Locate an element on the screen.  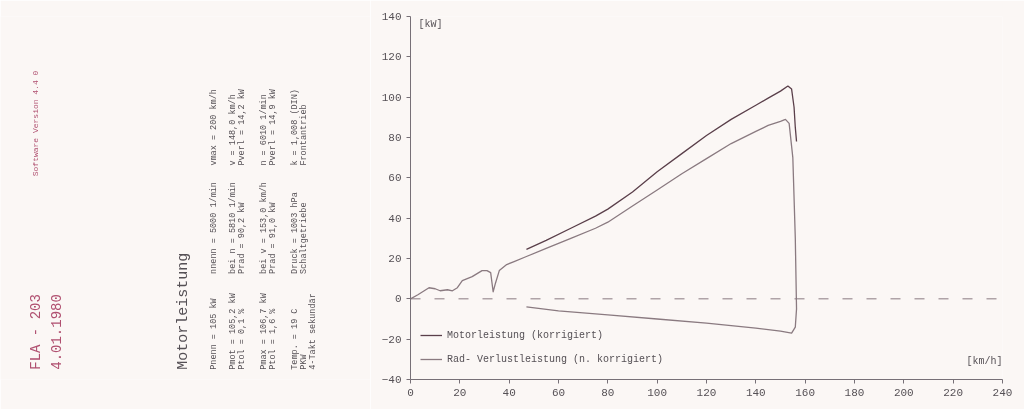
x-tick-label: 160 is located at coordinates (805, 392).